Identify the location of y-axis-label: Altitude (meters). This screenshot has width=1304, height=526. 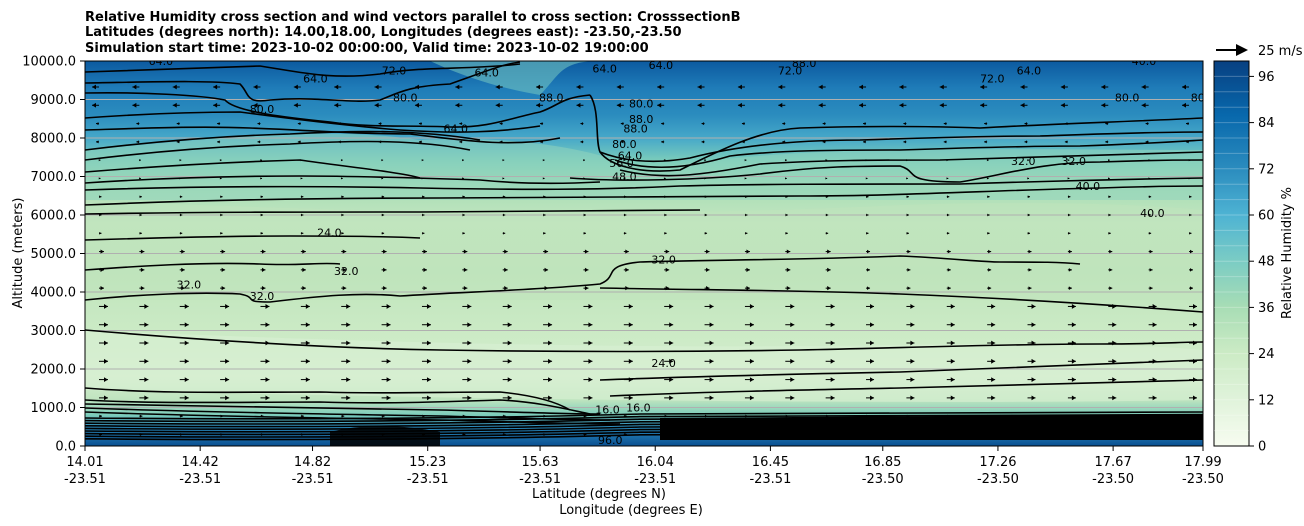
(18, 253).